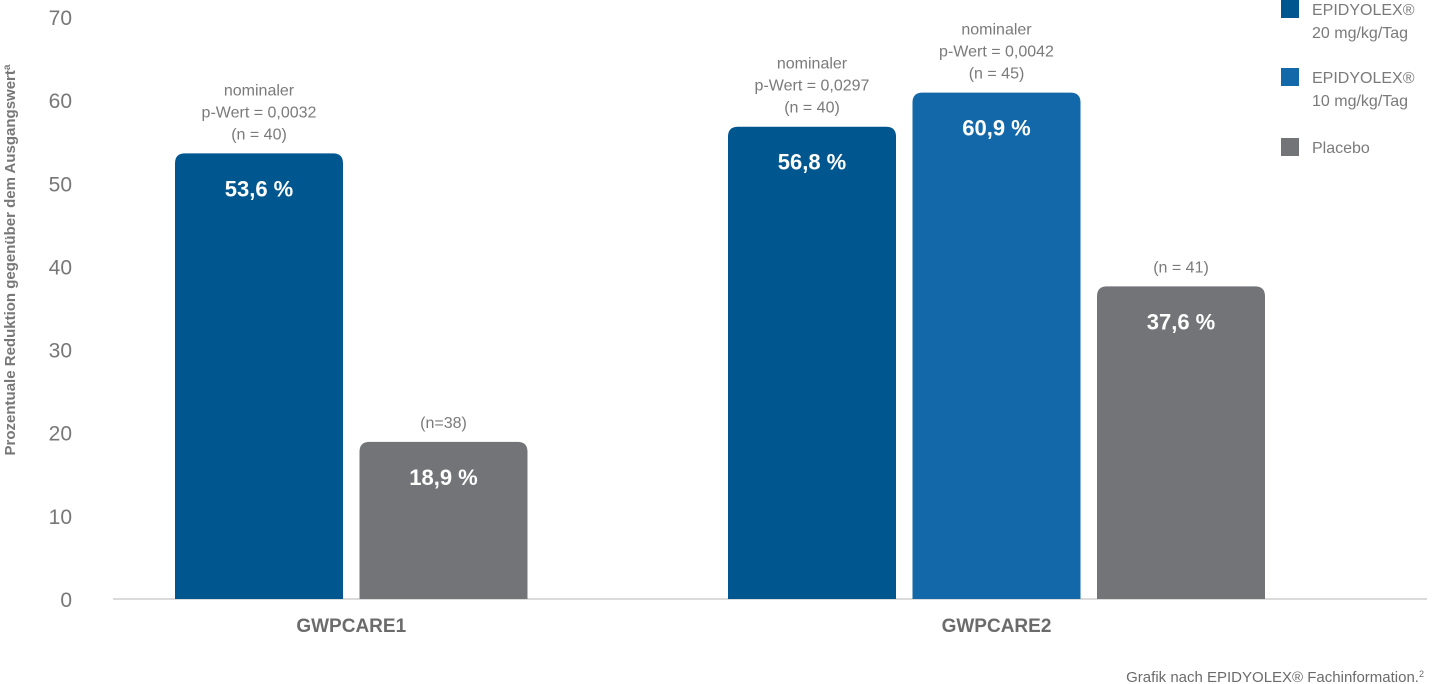 The image size is (1432, 684). I want to click on x-axis-categories: GWPCARE1 GWPCARE2, so click(673, 626).